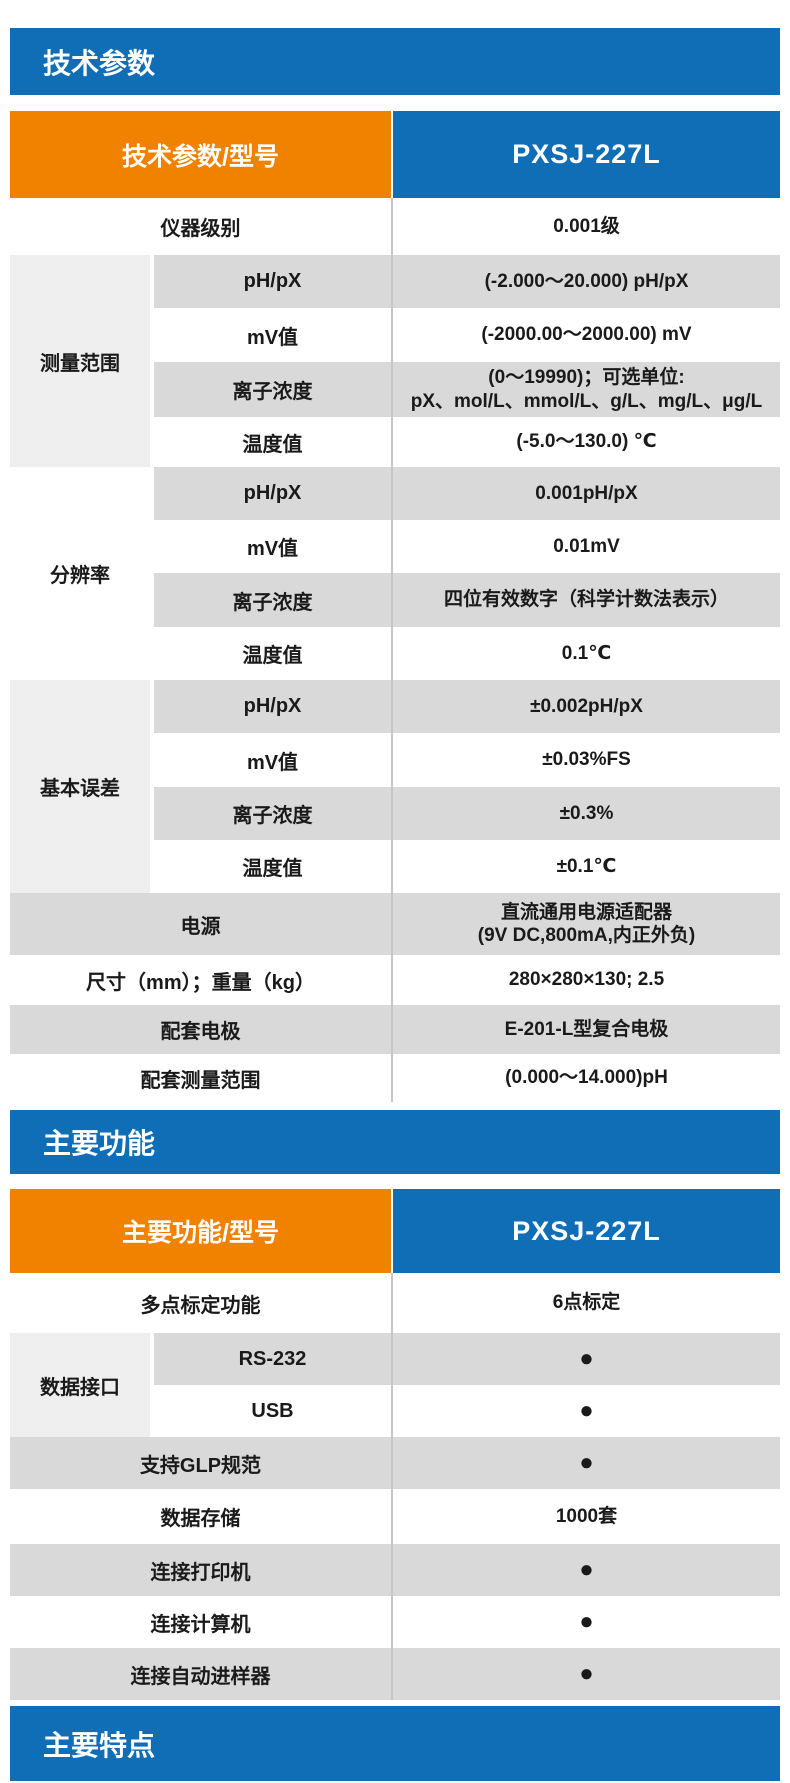 This screenshot has height=1783, width=790. Describe the element at coordinates (272, 1410) in the screenshot. I see `row-label-cell: USB` at that location.